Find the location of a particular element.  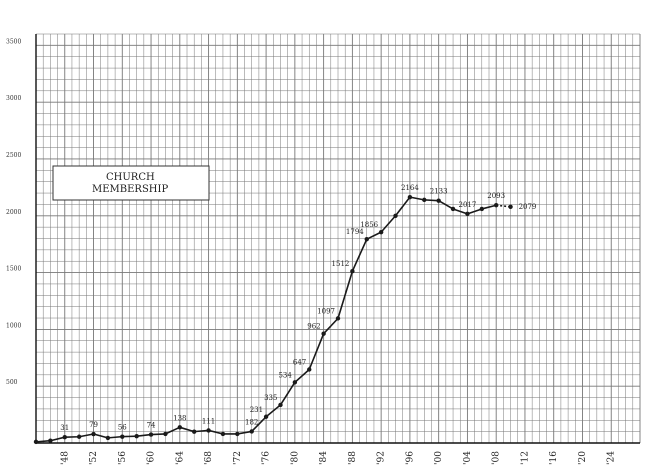

y-tick-label: 500 is located at coordinates (12, 382).